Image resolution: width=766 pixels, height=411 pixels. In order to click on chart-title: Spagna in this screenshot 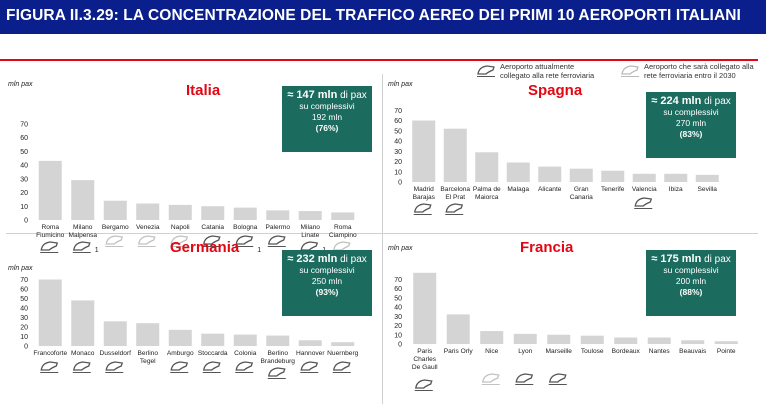, I will do `click(555, 90)`.